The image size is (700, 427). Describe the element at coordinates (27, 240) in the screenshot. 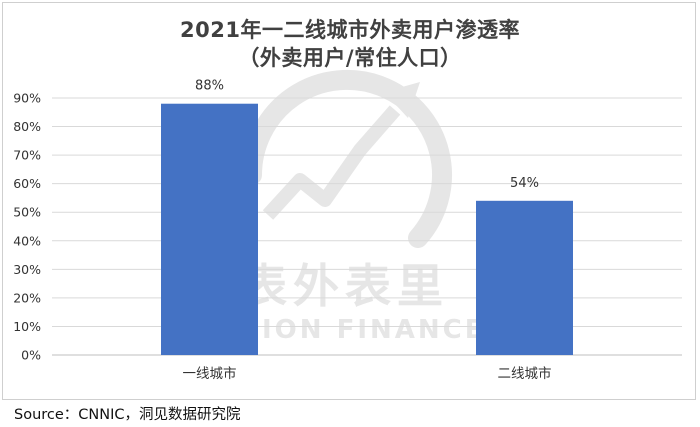

I see `y-tick-label: 40%` at that location.